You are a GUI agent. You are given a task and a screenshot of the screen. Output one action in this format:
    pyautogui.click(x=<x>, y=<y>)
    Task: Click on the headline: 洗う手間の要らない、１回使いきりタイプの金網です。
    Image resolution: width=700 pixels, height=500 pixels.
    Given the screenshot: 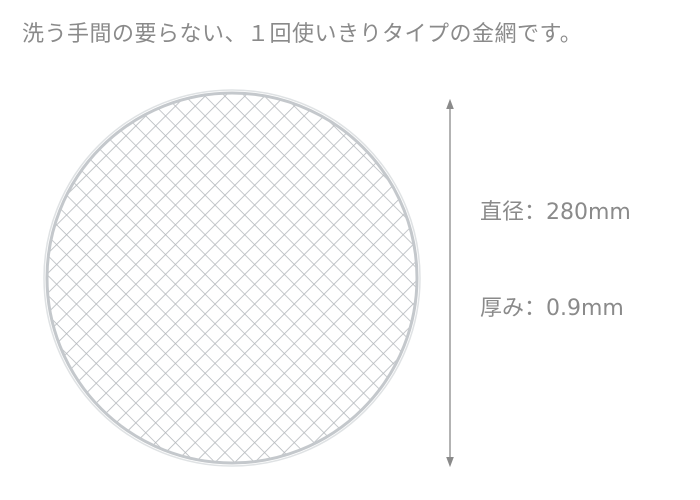 What is the action you would take?
    pyautogui.click(x=302, y=34)
    